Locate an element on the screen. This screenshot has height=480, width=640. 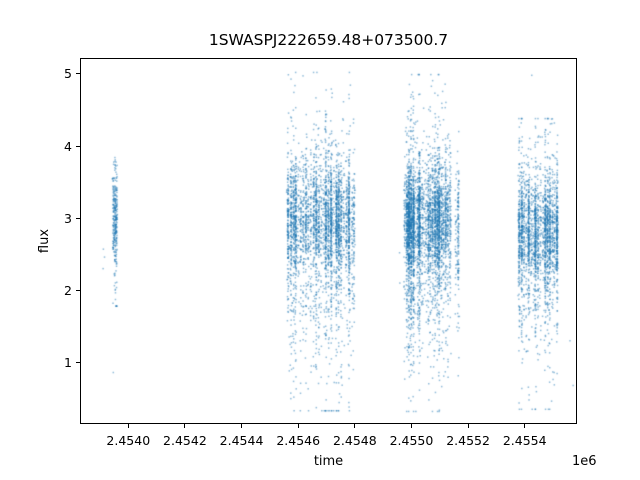
y-tick-label: 3 is located at coordinates (68, 218).